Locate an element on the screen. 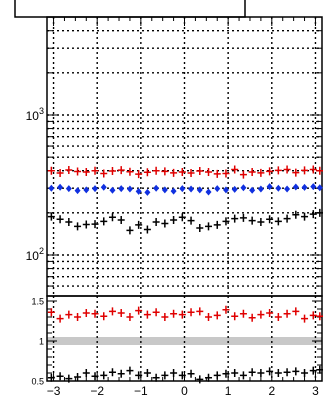  y-tick-label: 10³ is located at coordinates (35, 114).